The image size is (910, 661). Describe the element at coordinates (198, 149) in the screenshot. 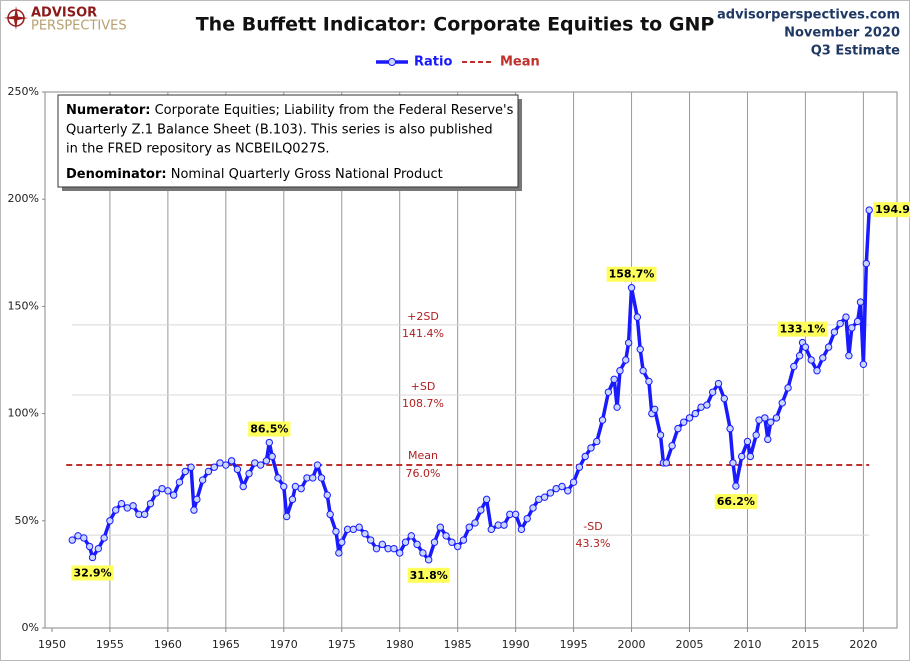

I see `box-line: in the FRED repository as NCBEILQ027S.` at that location.